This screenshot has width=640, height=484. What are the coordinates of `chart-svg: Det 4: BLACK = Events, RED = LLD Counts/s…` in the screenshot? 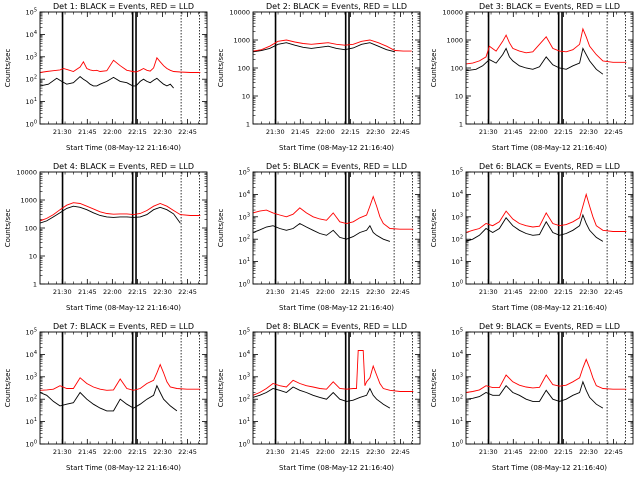 It's located at (106, 237).